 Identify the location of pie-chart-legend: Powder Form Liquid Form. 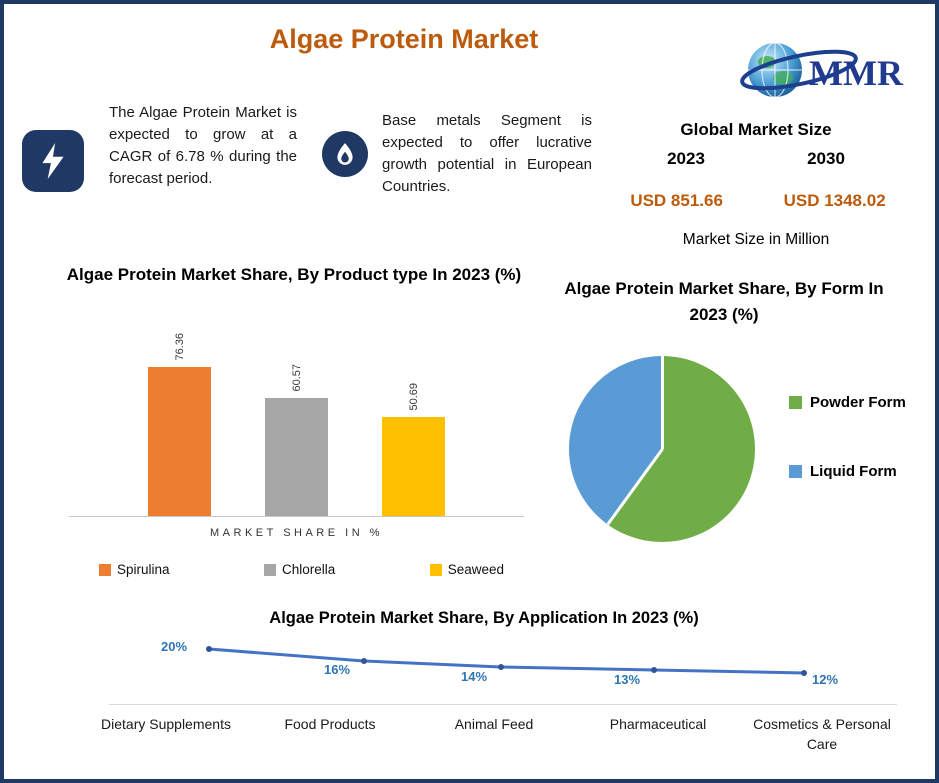
(847, 437).